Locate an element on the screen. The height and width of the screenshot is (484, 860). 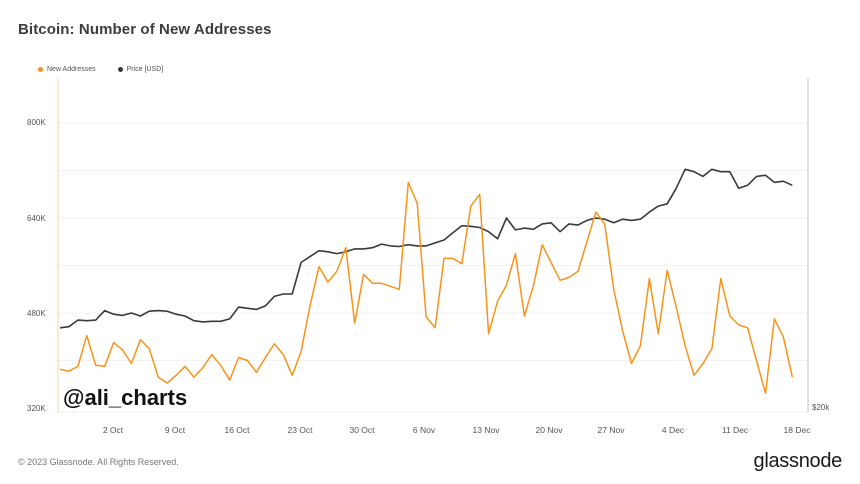
y-tick: 800K is located at coordinates (36, 122).